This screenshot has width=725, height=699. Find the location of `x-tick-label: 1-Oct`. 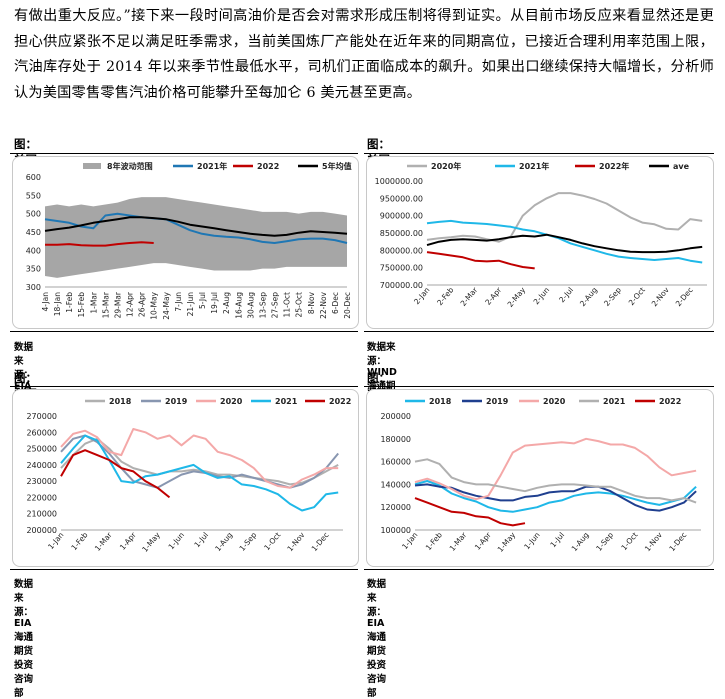

x-tick-label: 1-Oct is located at coordinates (272, 541).